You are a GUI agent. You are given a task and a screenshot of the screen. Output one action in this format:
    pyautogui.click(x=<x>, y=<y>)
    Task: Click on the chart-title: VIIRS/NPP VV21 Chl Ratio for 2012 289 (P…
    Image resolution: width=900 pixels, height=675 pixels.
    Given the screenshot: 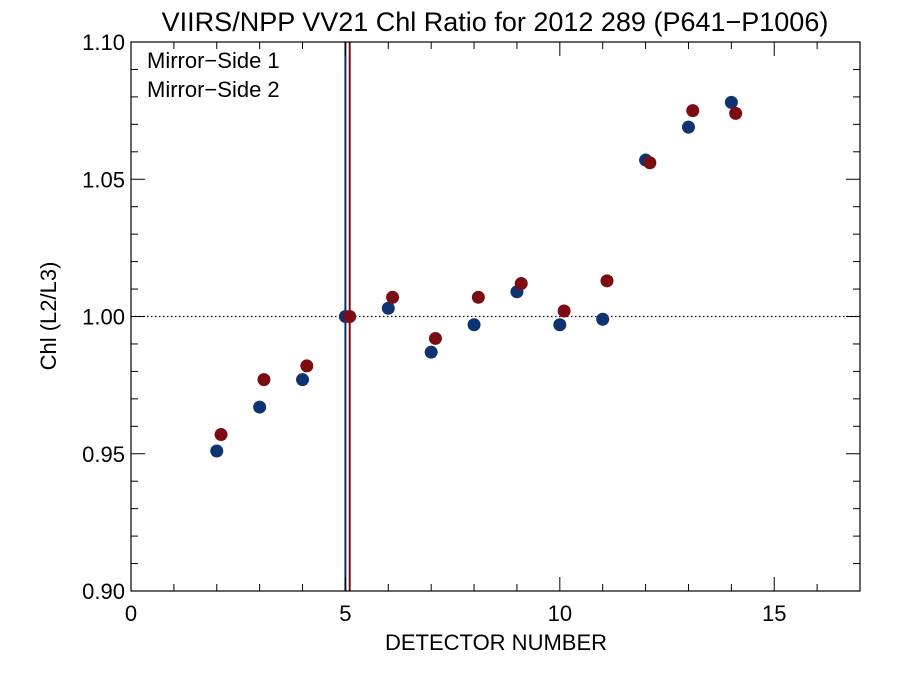 What is the action you would take?
    pyautogui.click(x=495, y=22)
    